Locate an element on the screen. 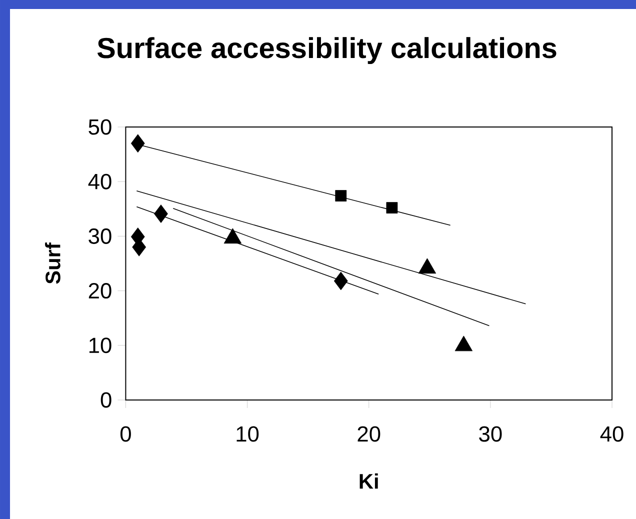  x-axis-title: Ki is located at coordinates (369, 481).